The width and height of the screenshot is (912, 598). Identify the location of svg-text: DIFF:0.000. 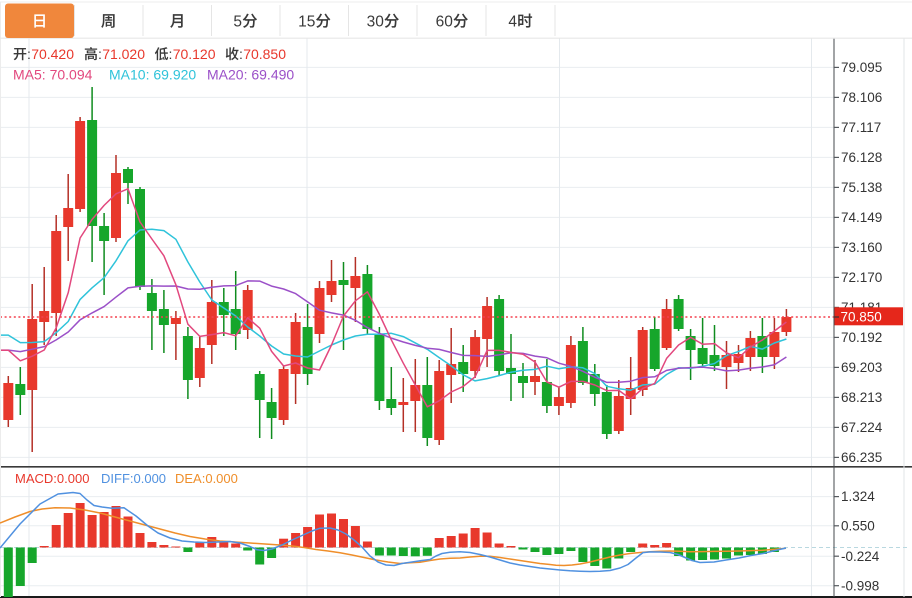
(133, 478).